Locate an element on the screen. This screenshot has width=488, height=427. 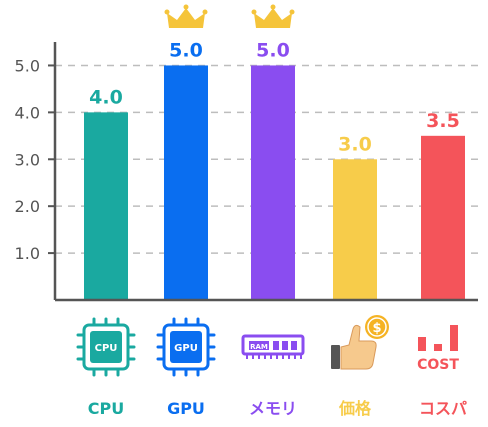
y-tick-labels: 1.0 2.0 3.0 4.0 5.0 is located at coordinates (27, 159).